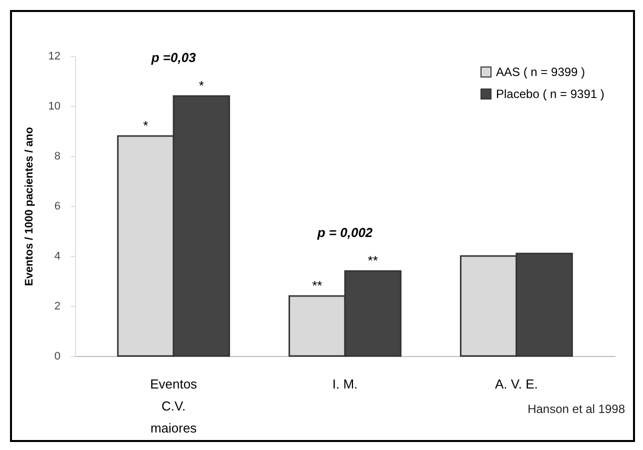  What do you see at coordinates (345, 384) in the screenshot?
I see `x-tick-label: I. M.` at bounding box center [345, 384].